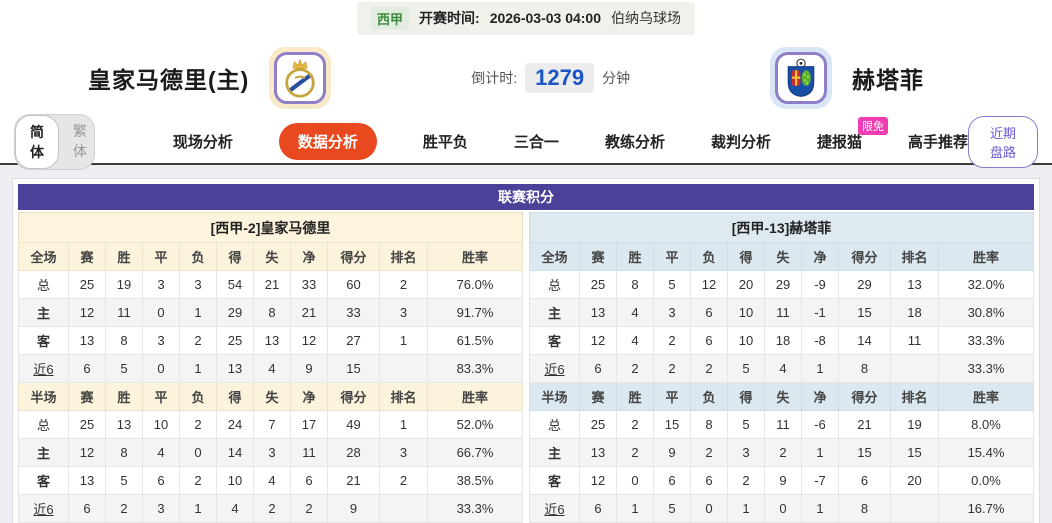  Describe the element at coordinates (740, 142) in the screenshot. I see `tab-5: 裁判分析` at that location.